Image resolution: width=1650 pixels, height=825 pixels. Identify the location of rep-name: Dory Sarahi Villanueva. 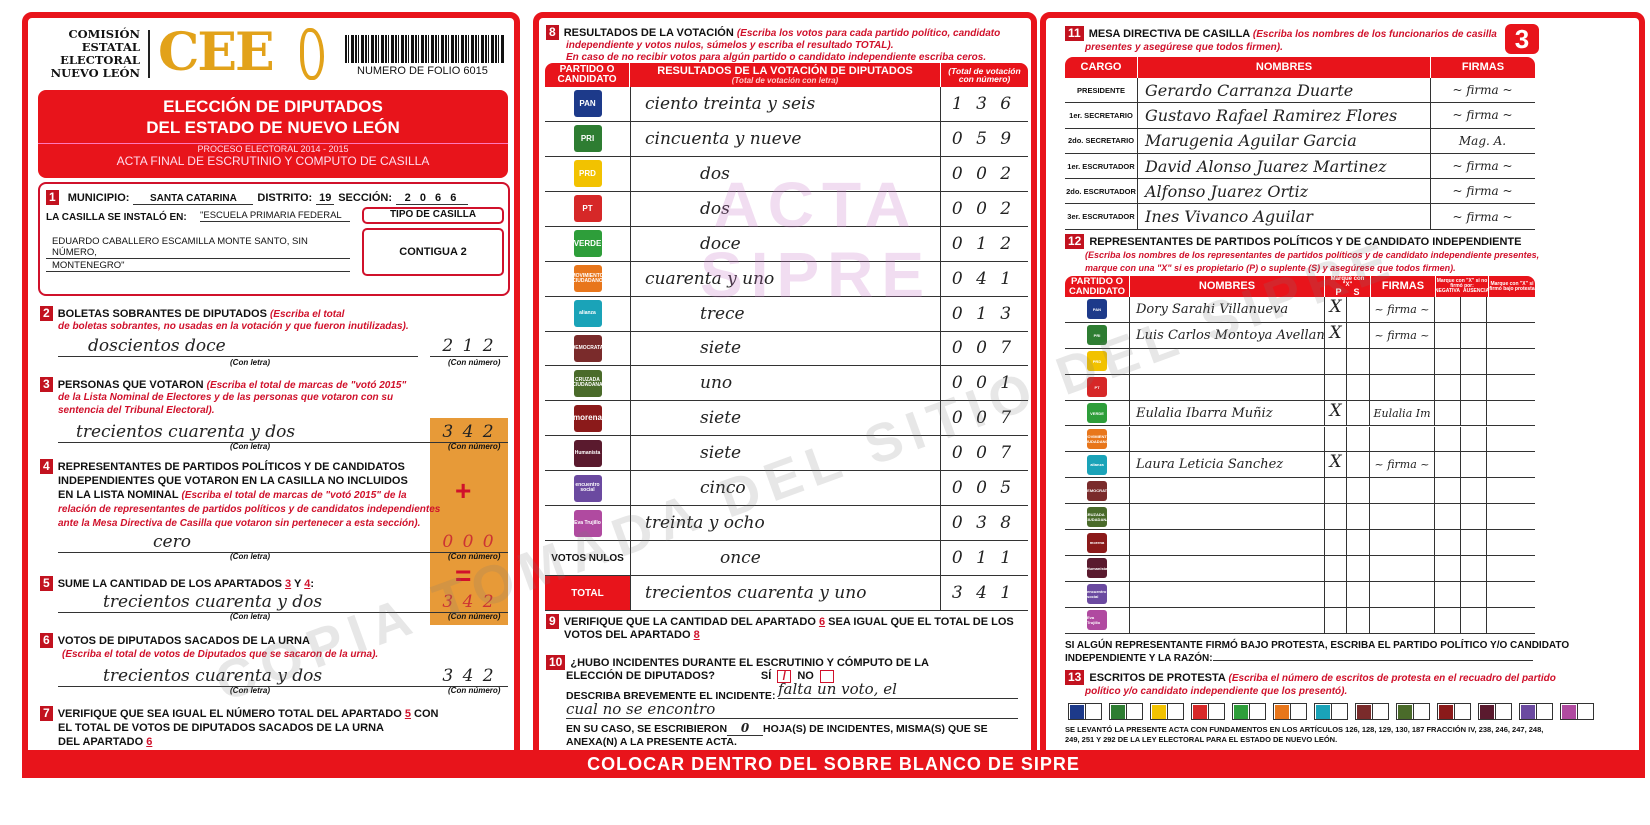
(1227, 309).